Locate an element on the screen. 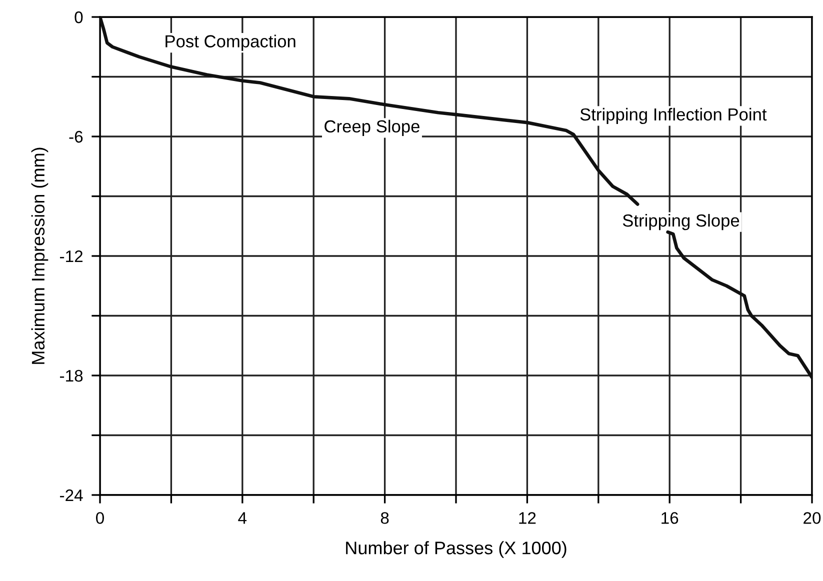 The image size is (823, 581). x-tick-label: 20 is located at coordinates (812, 518).